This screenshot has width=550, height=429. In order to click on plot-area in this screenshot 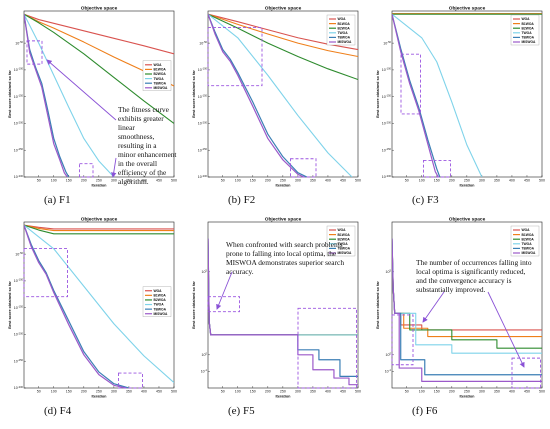, I will do `click(99, 94)`.